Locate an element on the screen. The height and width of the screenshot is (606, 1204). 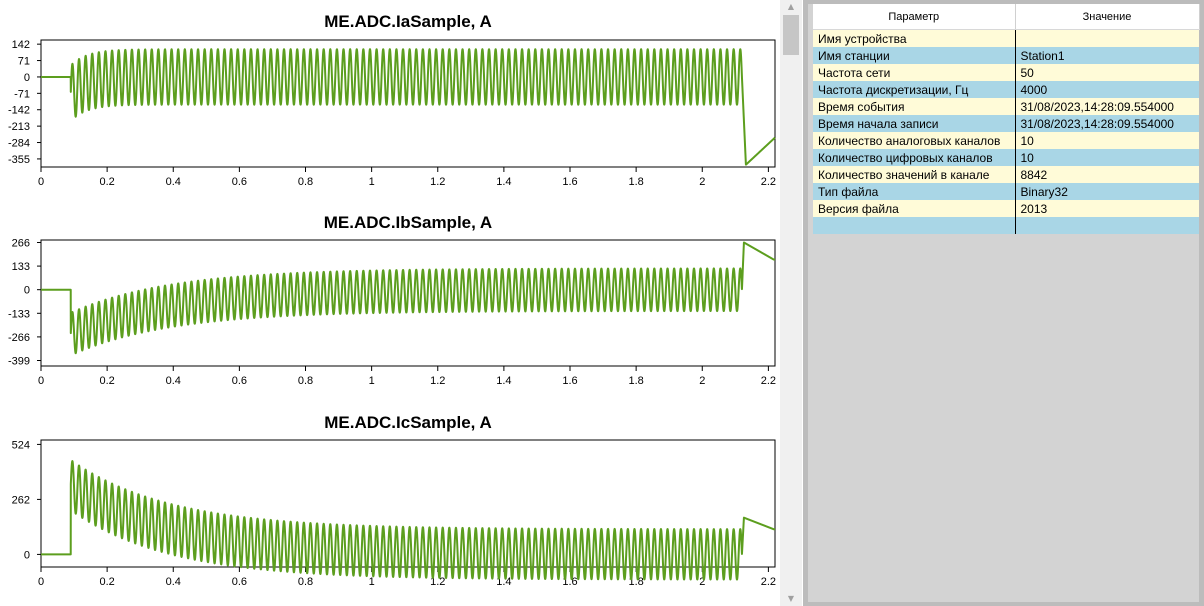
value-cell: 2013 is located at coordinates (1107, 208).